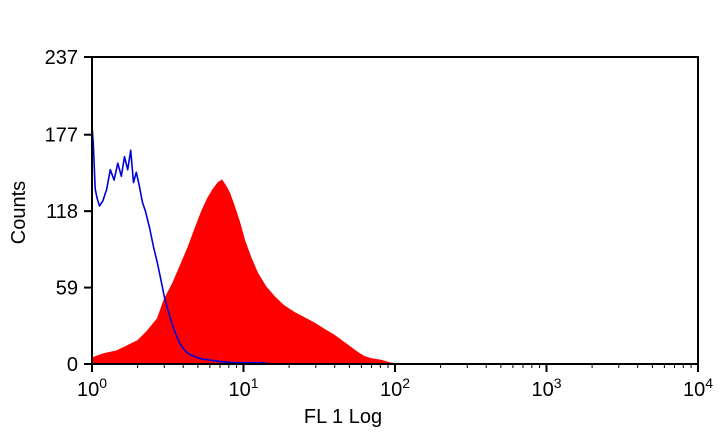 This screenshot has width=720, height=442. I want to click on y-tick-label: 237, so click(61, 58).